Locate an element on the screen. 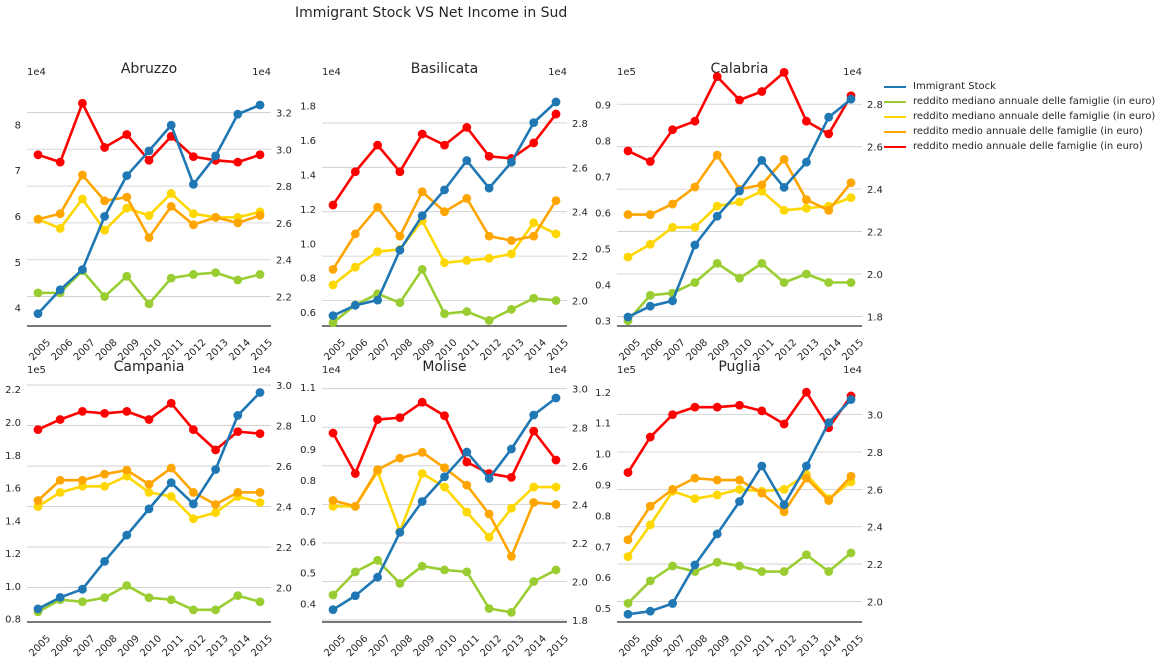 This screenshot has width=1170, height=658. left-tick-label: 1.8 is located at coordinates (13, 456).